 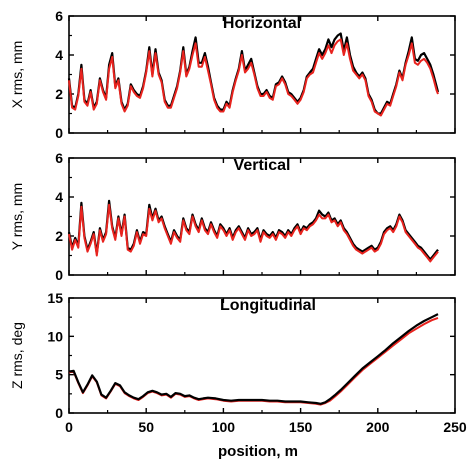 I want to click on y-axis-label: X rms, mm, so click(x=17, y=75).